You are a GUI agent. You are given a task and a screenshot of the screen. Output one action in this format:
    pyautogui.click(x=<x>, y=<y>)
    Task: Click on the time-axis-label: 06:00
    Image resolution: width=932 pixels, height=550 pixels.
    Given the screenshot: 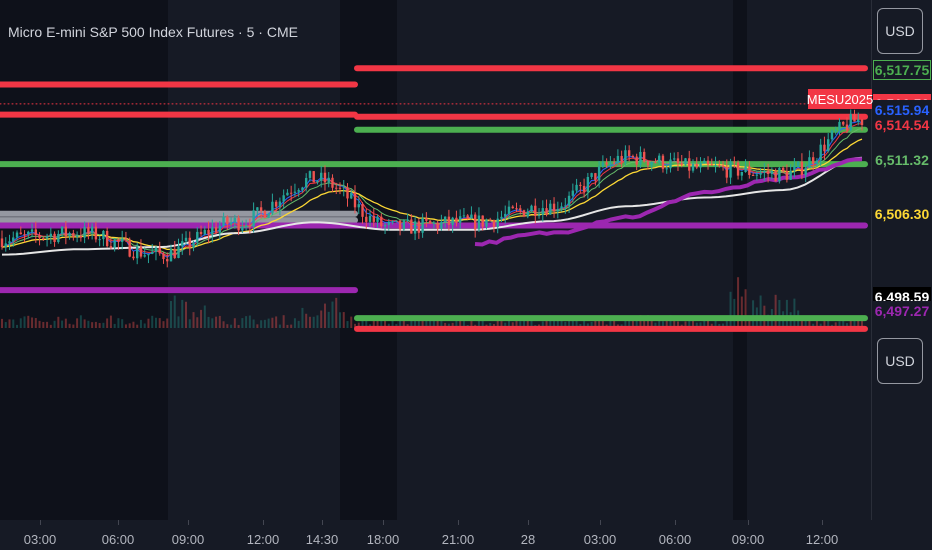 What is the action you would take?
    pyautogui.click(x=675, y=539)
    